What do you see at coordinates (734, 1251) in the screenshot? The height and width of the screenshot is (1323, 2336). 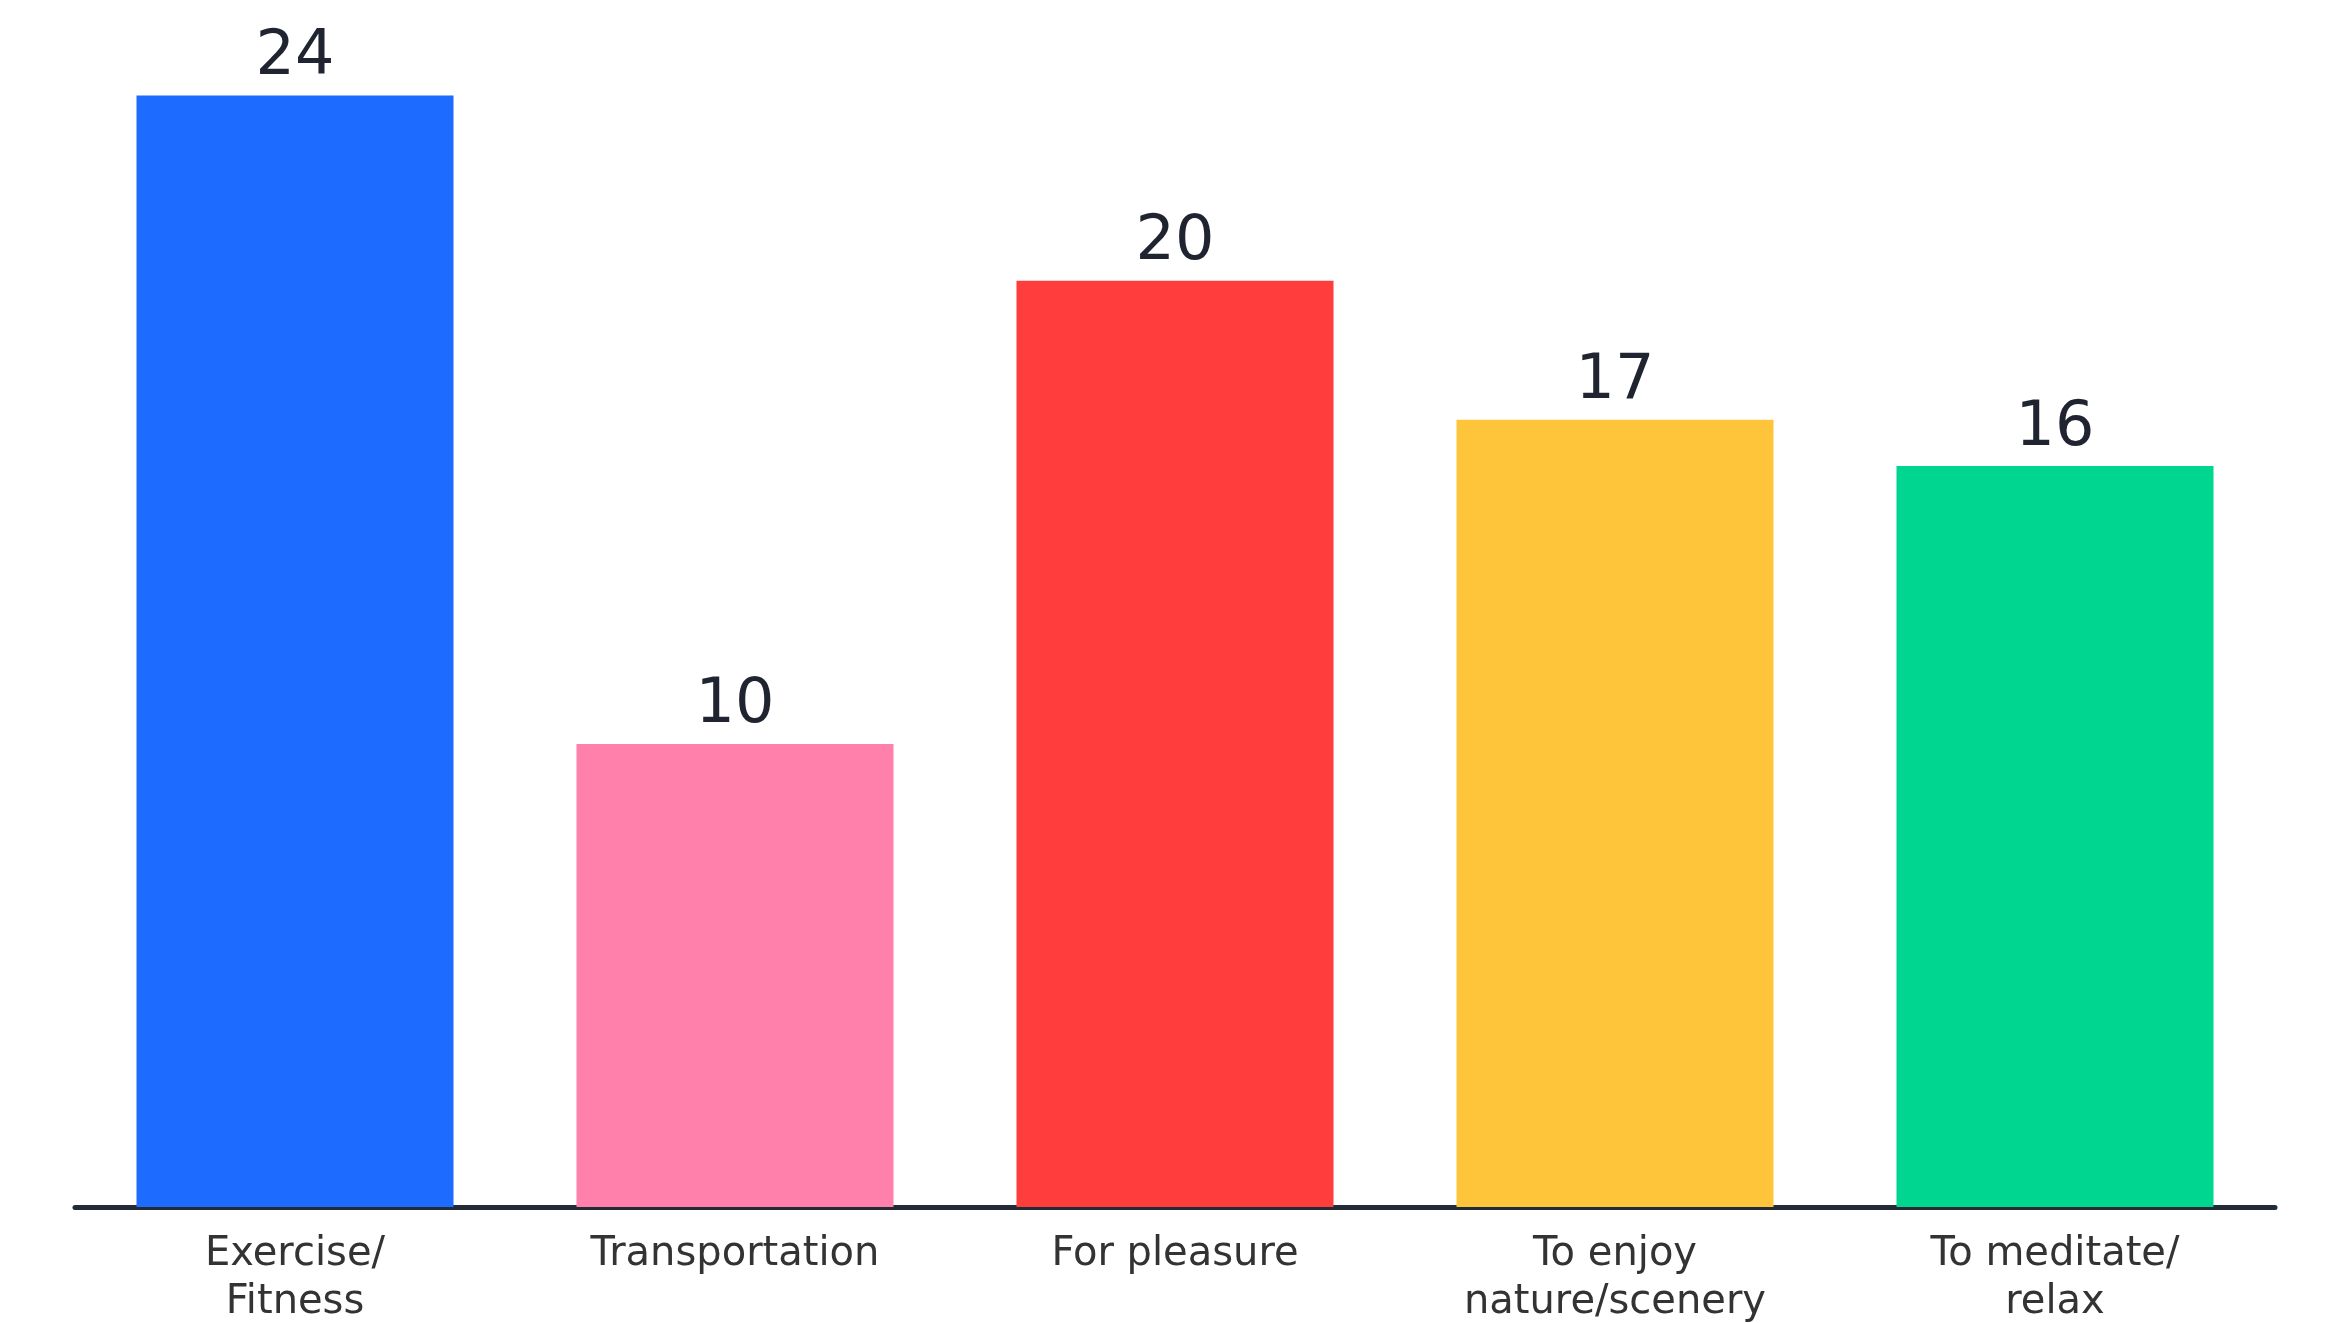 I see `x-tick-label: Transportation` at bounding box center [734, 1251].